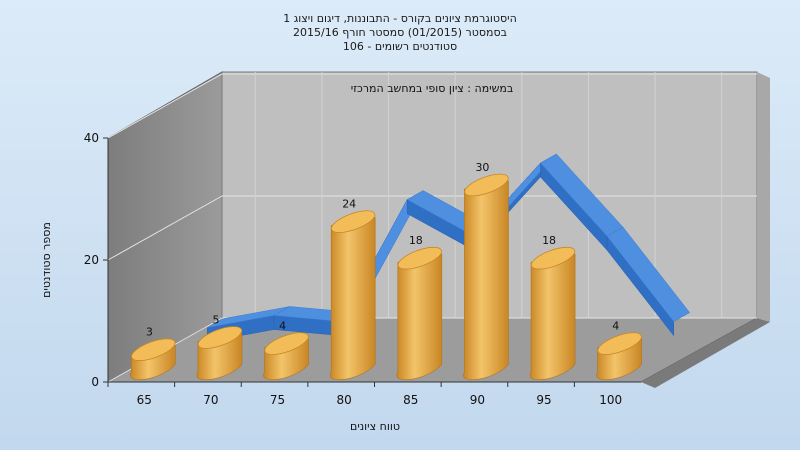 This screenshot has width=800, height=450. Describe the element at coordinates (763, 197) in the screenshot. I see `back-wall-edge` at that location.